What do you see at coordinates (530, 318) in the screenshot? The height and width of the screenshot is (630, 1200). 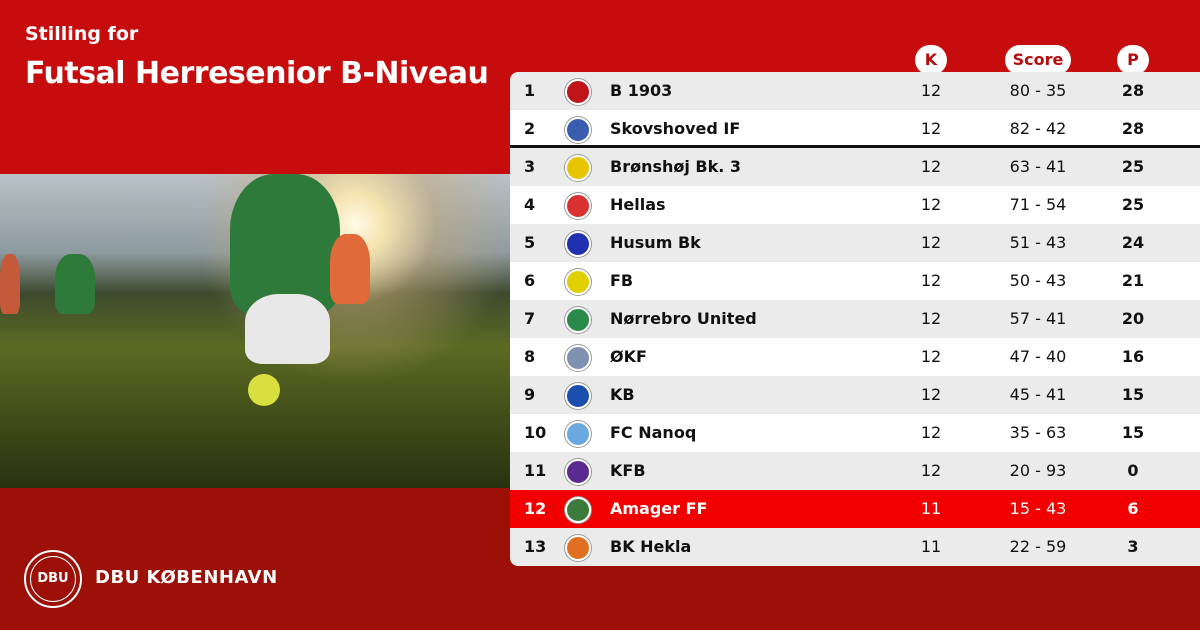 I see `rank: 7` at bounding box center [530, 318].